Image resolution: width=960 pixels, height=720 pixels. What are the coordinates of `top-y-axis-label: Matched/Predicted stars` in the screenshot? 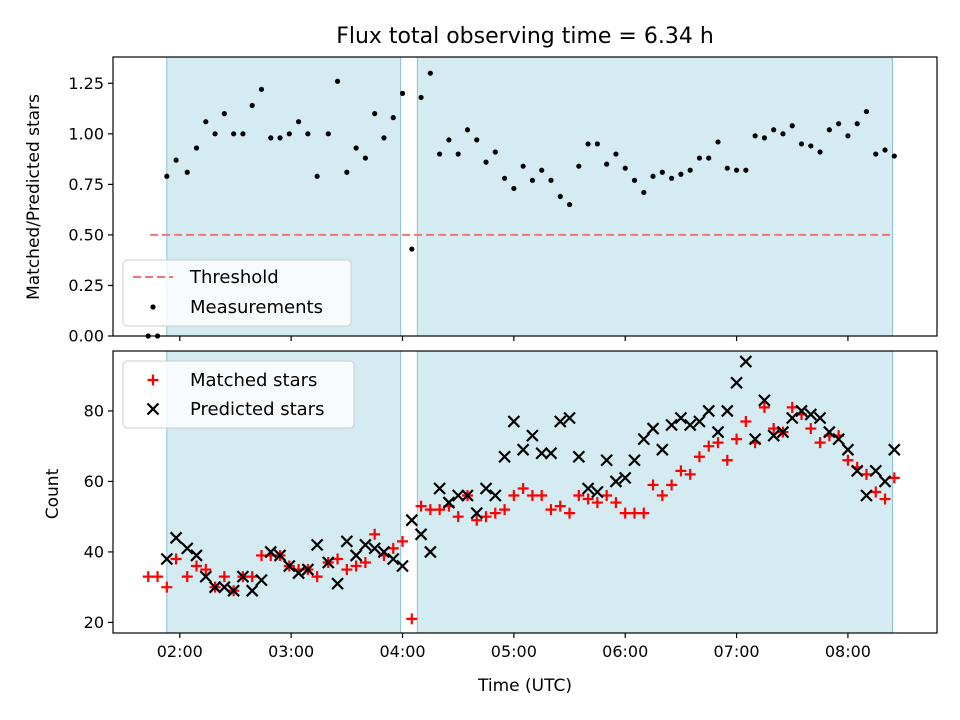 It's located at (34, 197).